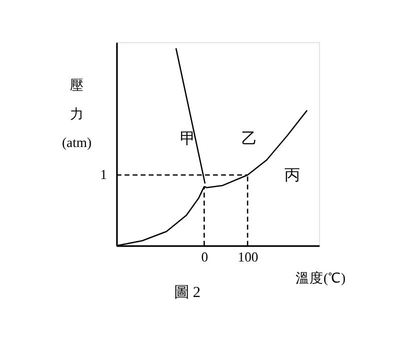 The width and height of the screenshot is (410, 347). I want to click on caption: 圖 2, so click(187, 293).